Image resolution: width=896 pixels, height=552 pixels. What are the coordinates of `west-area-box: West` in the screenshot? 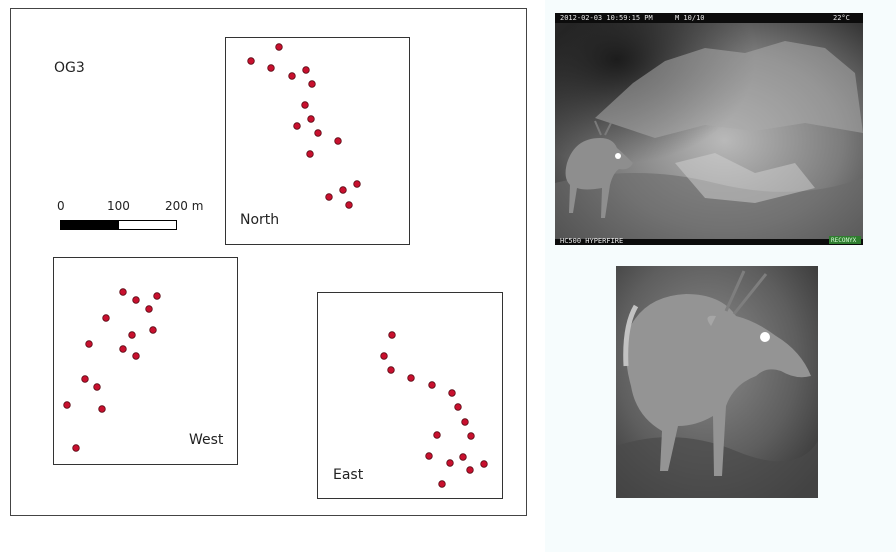 It's located at (145, 361).